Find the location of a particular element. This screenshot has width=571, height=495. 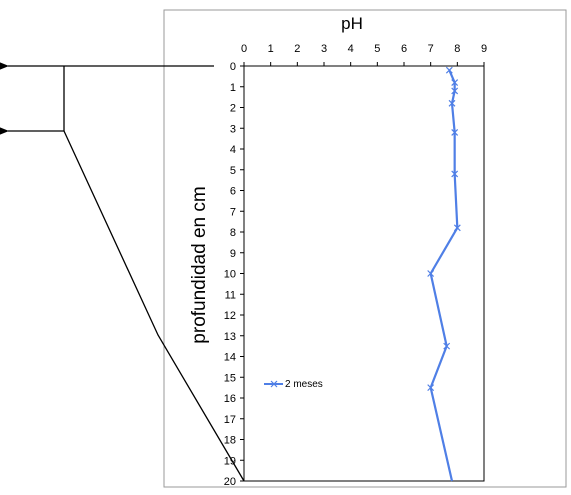

y-tick-label: 9 is located at coordinates (233, 254).